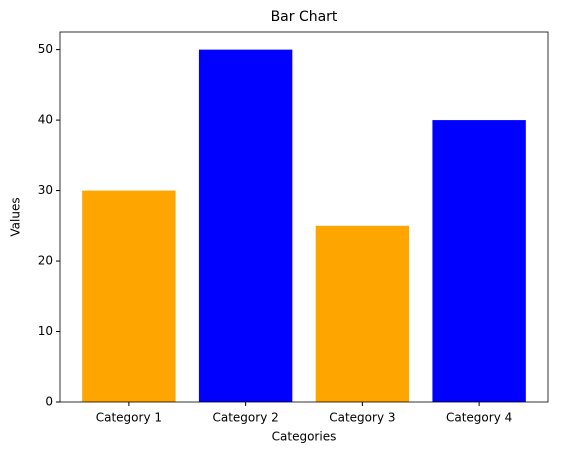 Image resolution: width=562 pixels, height=455 pixels. What do you see at coordinates (304, 437) in the screenshot?
I see `x-axis-label: Categories` at bounding box center [304, 437].